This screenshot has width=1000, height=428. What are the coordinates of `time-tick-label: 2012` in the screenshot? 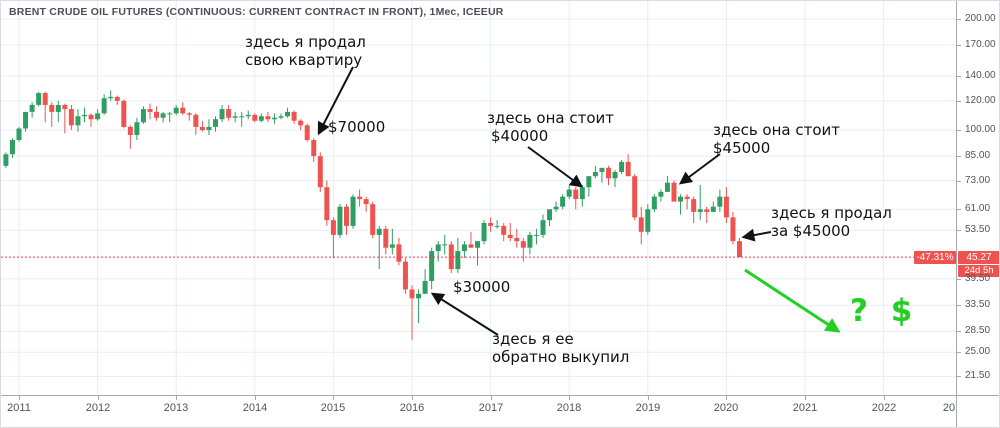 It's located at (98, 408).